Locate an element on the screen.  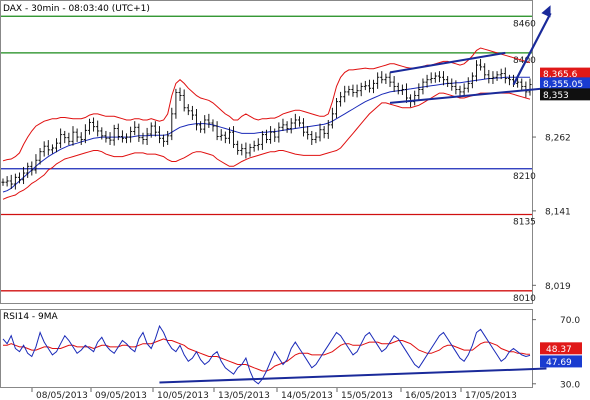
rsi-y-tick-label: 70.0 is located at coordinates (570, 321).